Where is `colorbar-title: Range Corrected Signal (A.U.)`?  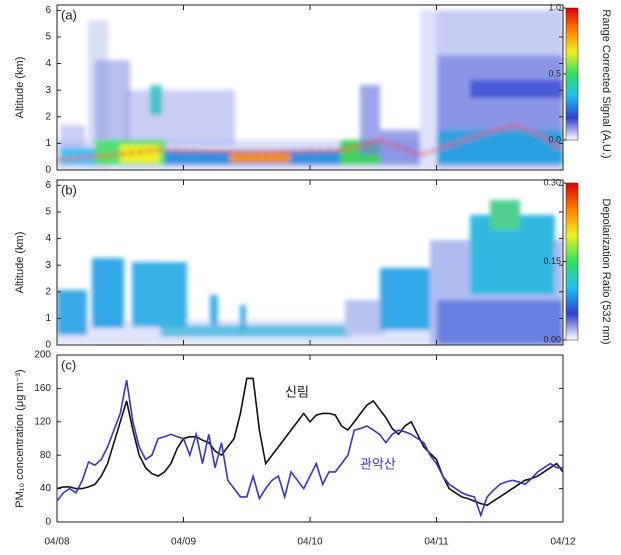 colorbar-title: Range Corrected Signal (A.U.) is located at coordinates (606, 83).